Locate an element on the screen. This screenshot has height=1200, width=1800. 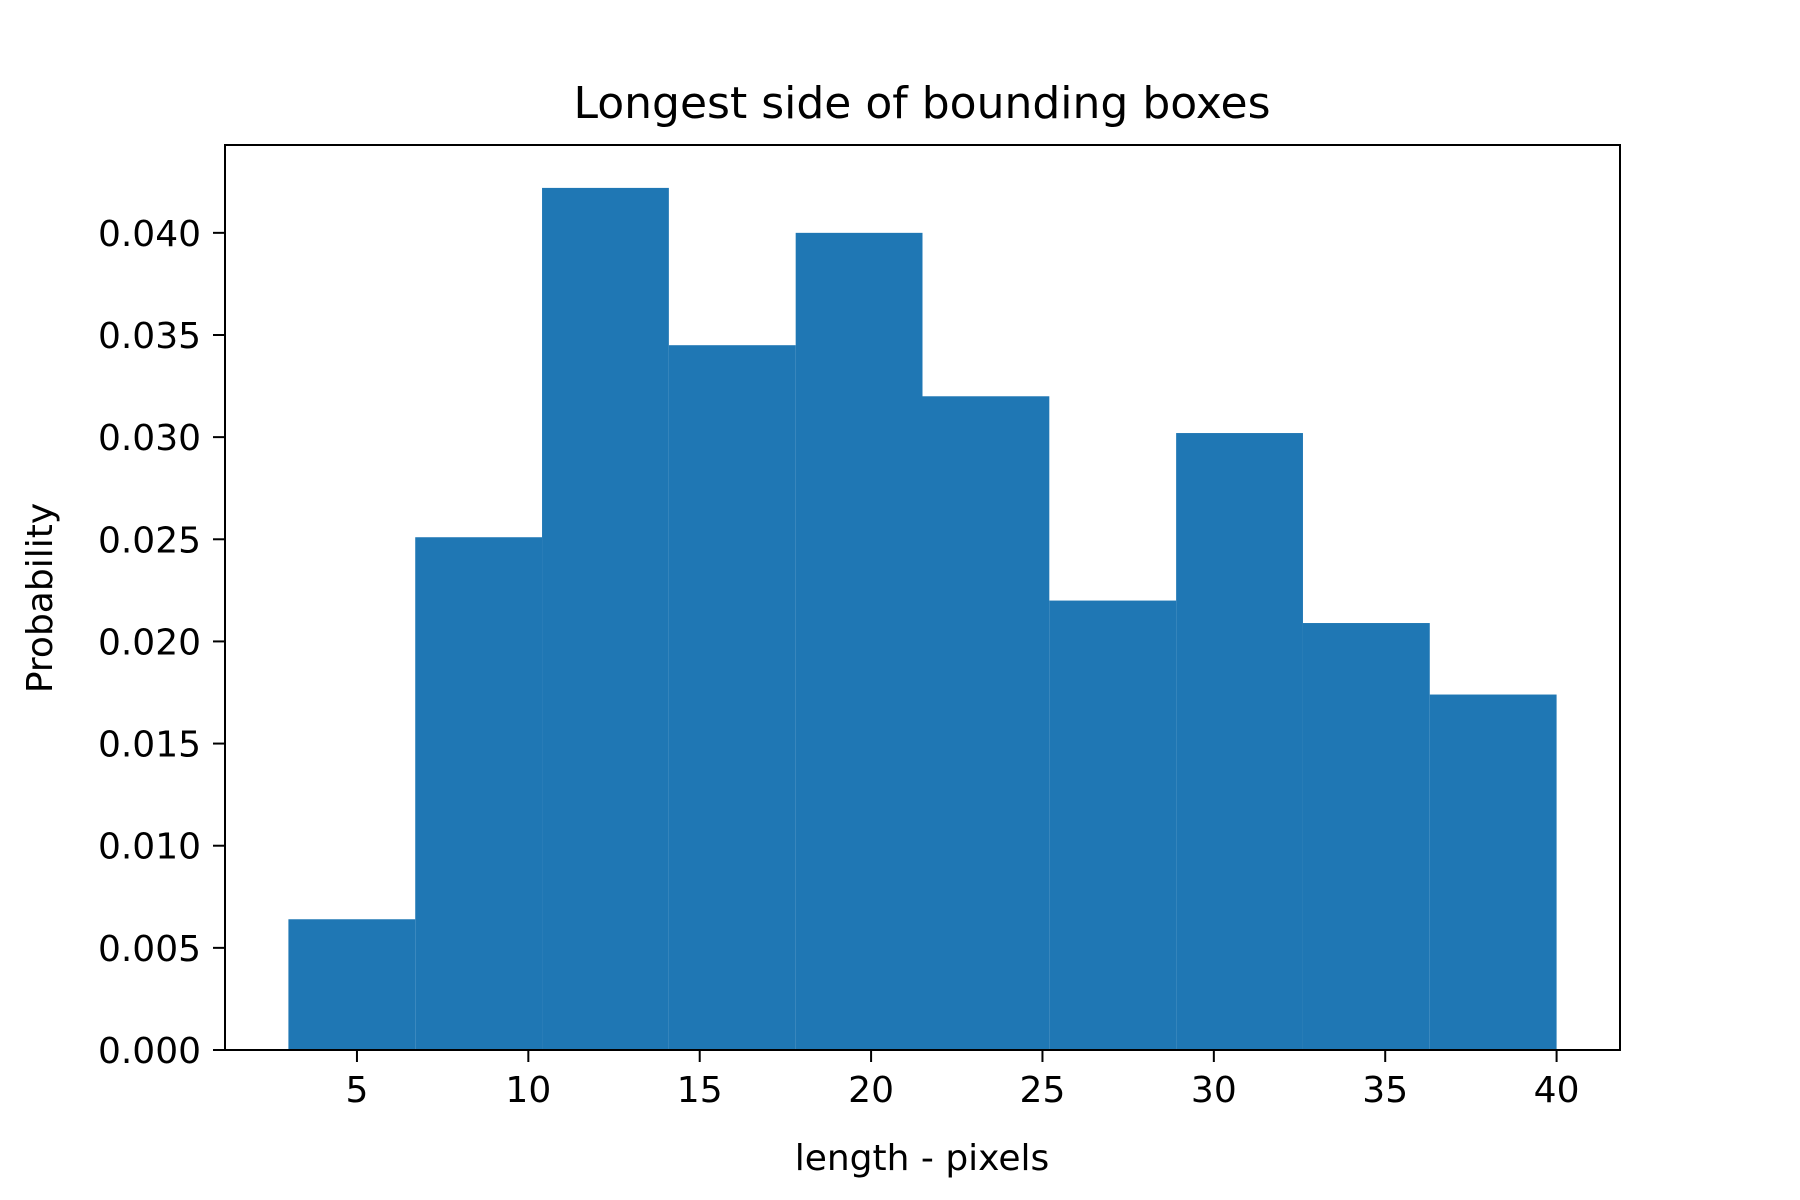
y-tick-label: 0.030 is located at coordinates (149, 438).